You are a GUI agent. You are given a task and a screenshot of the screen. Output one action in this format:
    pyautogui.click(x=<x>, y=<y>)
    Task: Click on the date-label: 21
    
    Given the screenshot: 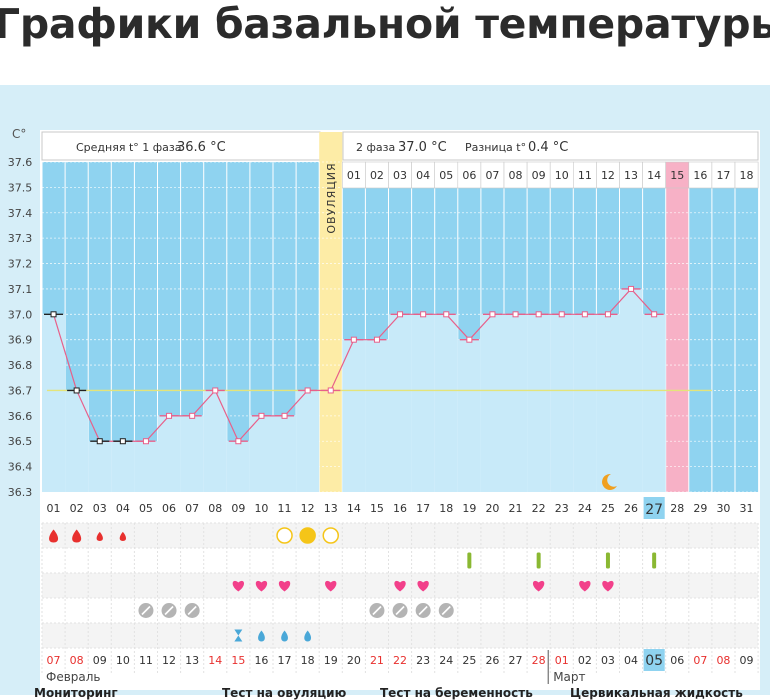 What is the action you would take?
    pyautogui.click(x=377, y=660)
    